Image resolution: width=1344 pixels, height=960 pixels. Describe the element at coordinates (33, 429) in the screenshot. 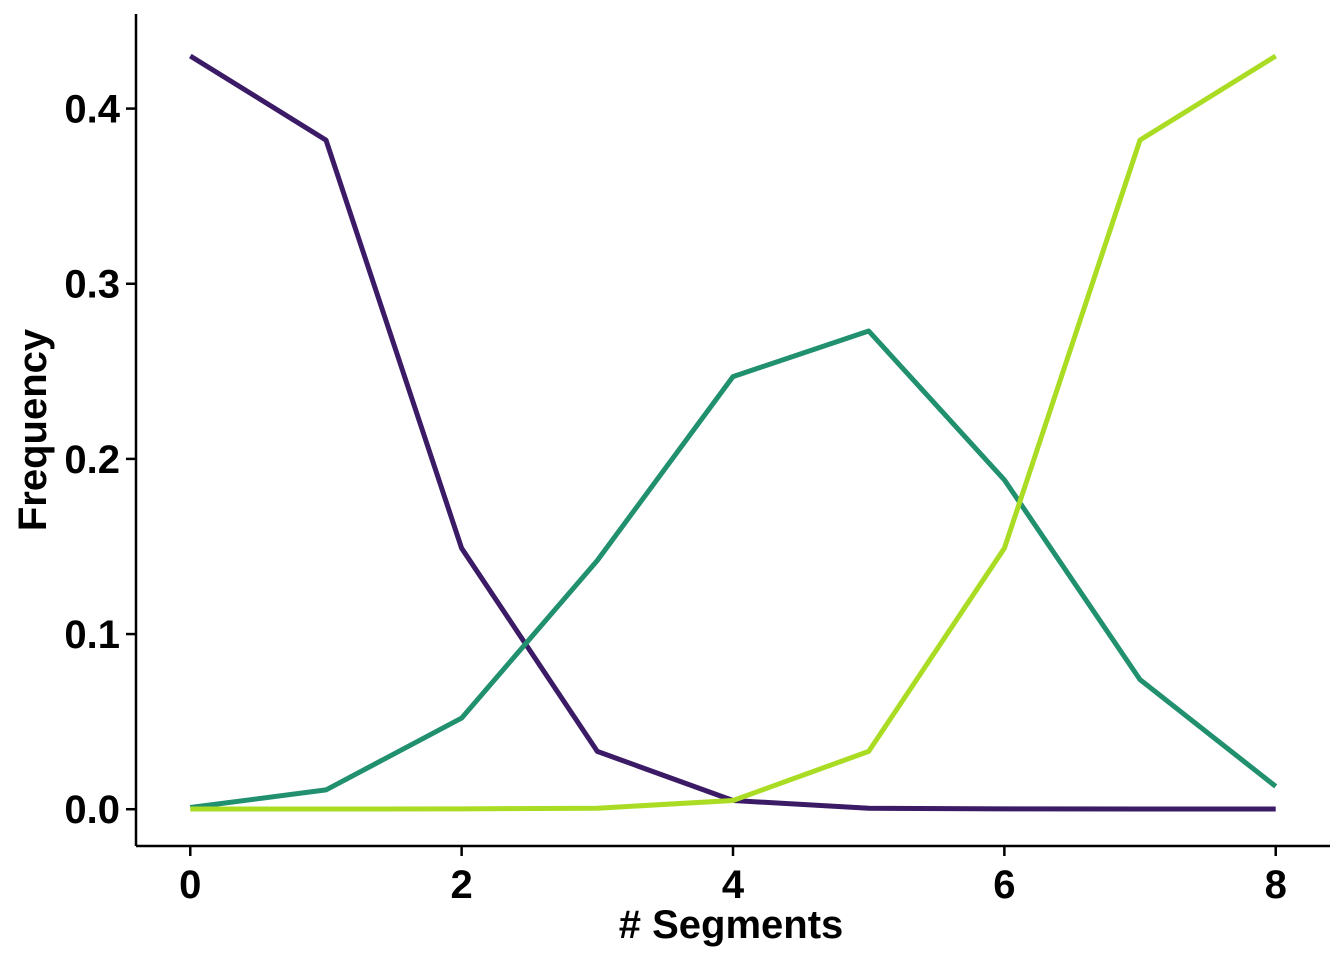

I see `y-axis-title: Frequency` at that location.